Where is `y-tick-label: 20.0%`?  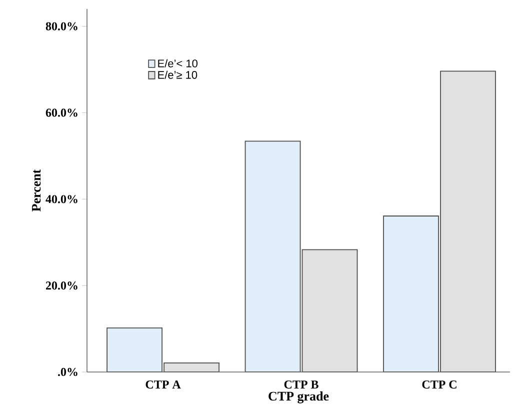 y-tick-label: 20.0% is located at coordinates (62, 285).